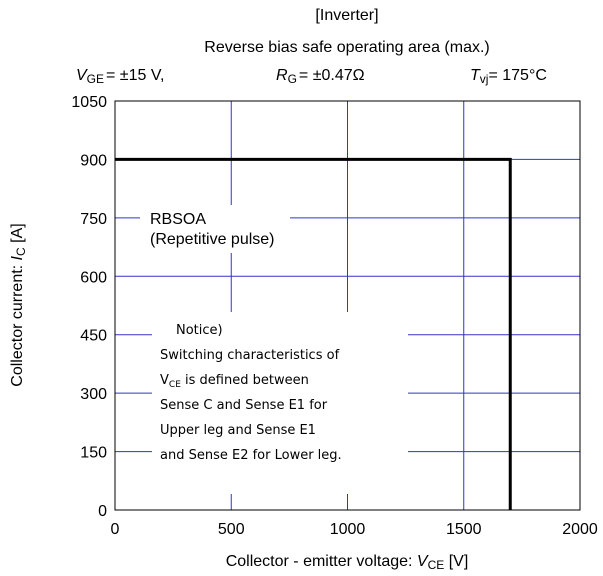 Image resolution: width=603 pixels, height=576 pixels. What do you see at coordinates (517, 75) in the screenshot?
I see `cond-text: = 175°C` at bounding box center [517, 75].